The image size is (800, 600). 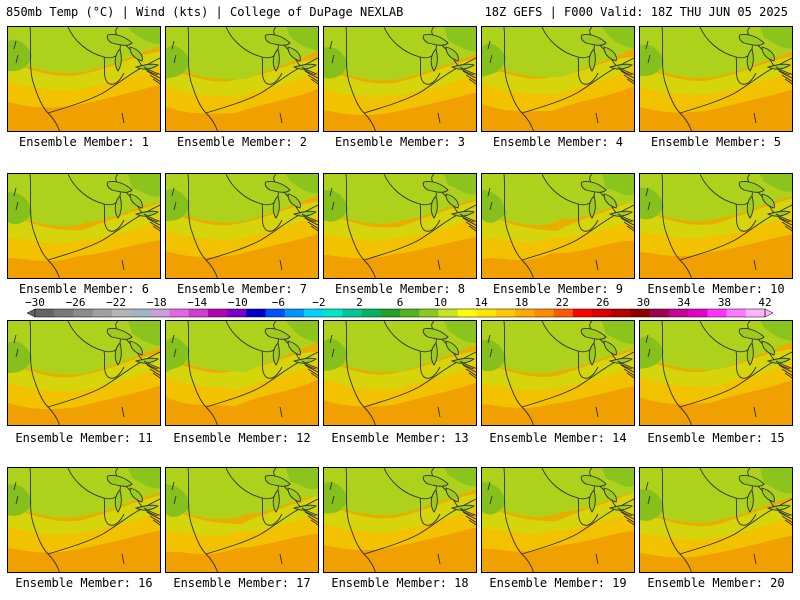 What do you see at coordinates (242, 583) in the screenshot?
I see `ensemble-member-label: Ensemble Member: 17` at bounding box center [242, 583].